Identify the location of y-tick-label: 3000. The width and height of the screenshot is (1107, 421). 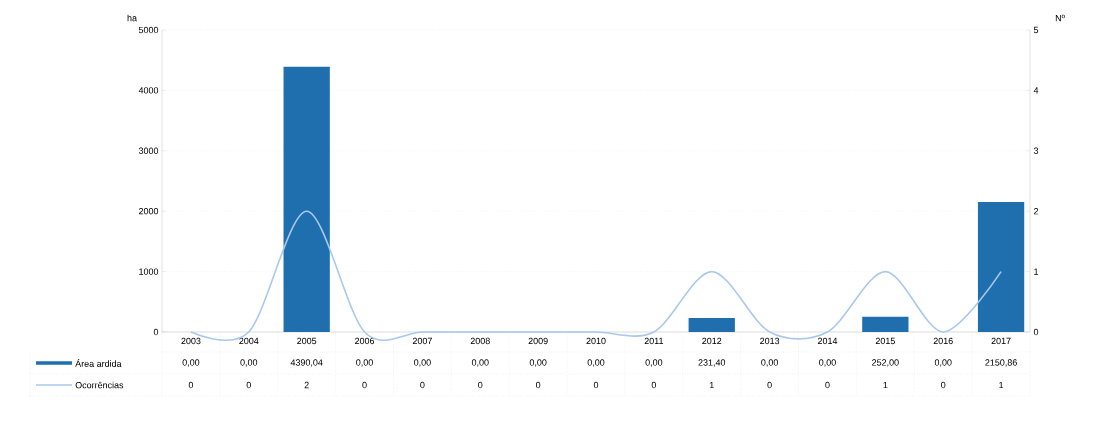
(148, 150).